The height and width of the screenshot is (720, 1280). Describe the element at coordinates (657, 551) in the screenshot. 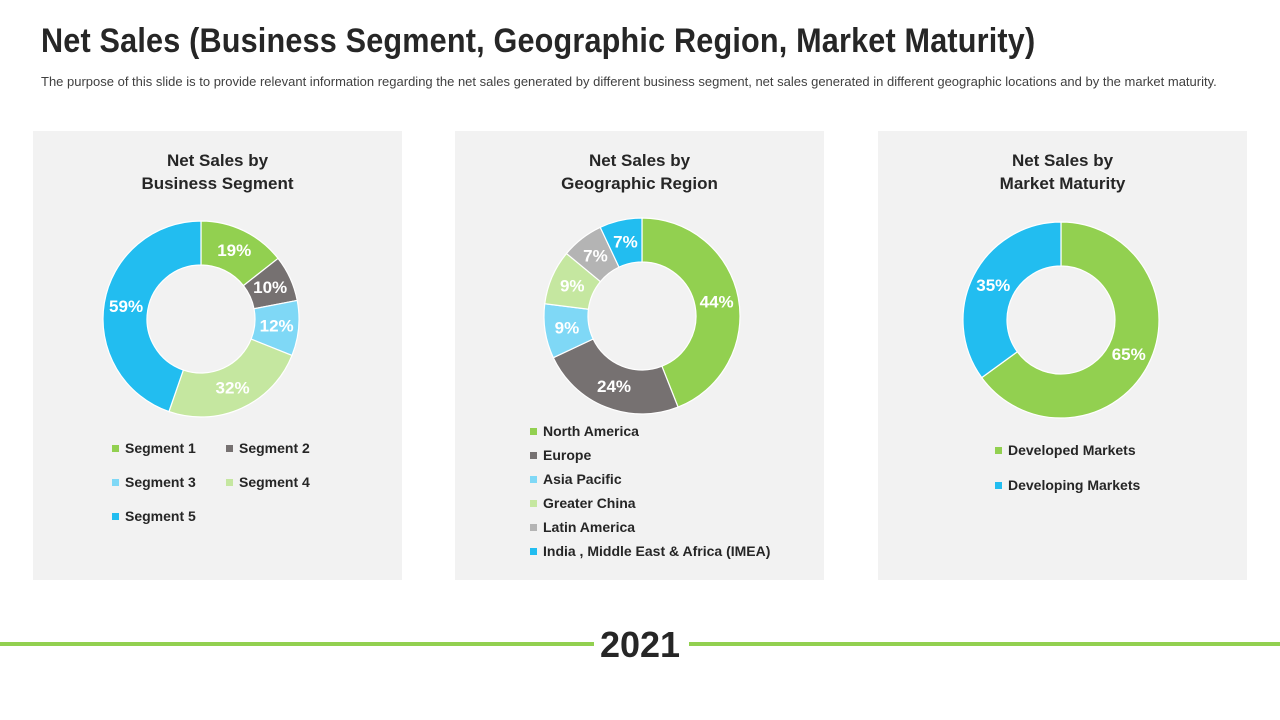

I see `legend-label: India , Middle East & Africa (IMEA)` at that location.